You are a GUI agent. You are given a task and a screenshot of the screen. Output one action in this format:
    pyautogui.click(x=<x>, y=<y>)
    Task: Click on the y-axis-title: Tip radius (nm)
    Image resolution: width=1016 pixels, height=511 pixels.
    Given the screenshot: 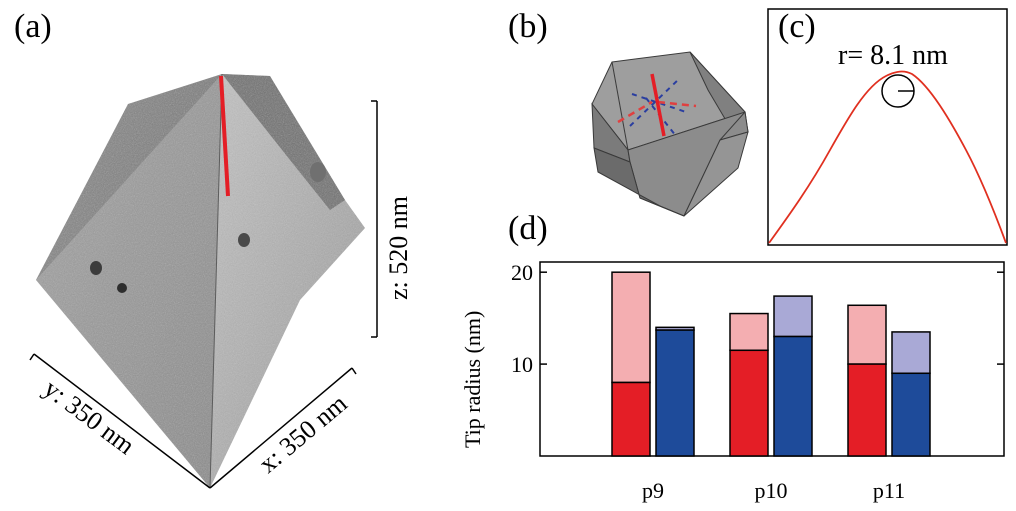 What is the action you would take?
    pyautogui.click(x=472, y=379)
    